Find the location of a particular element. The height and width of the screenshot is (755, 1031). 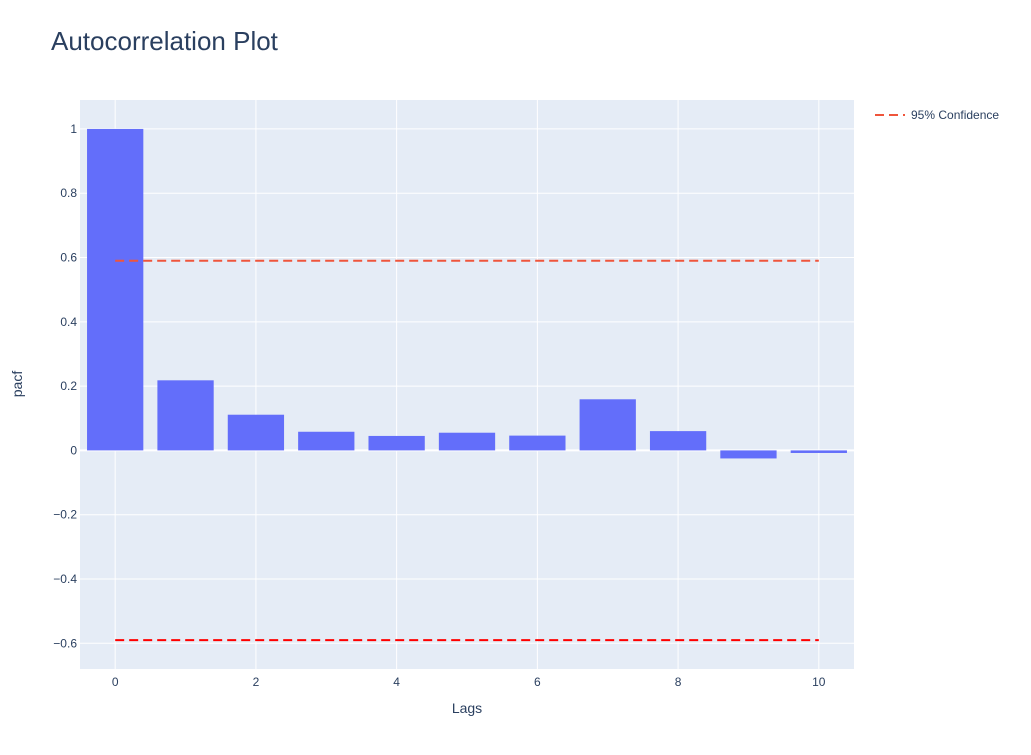

x-tick-label: 10 is located at coordinates (819, 682).